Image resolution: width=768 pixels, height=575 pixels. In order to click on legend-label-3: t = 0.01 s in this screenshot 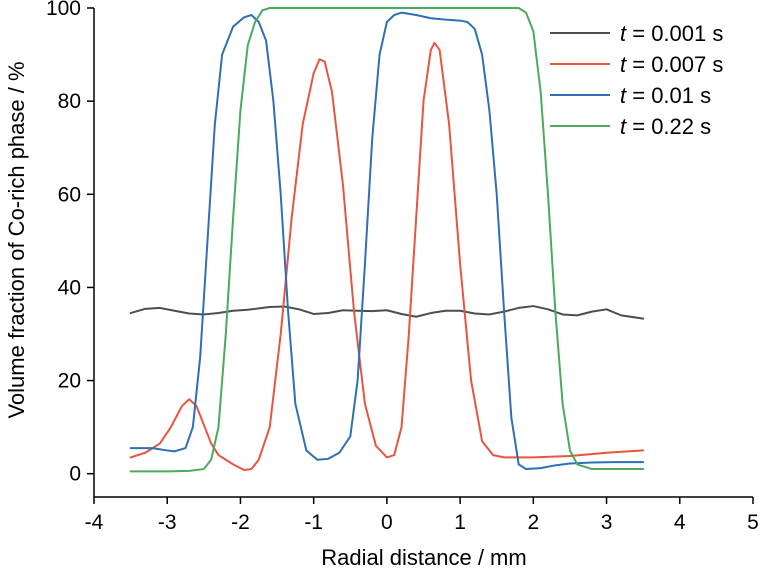, I will do `click(665, 95)`.